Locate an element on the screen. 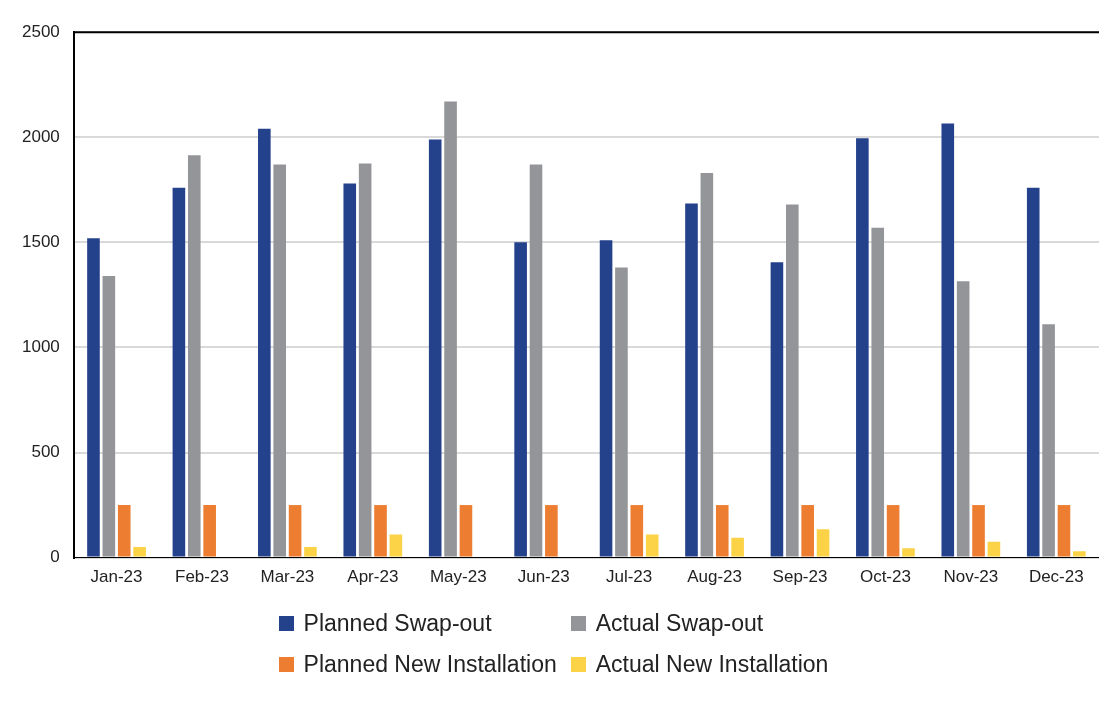  y-tick-label: 500 is located at coordinates (45, 452).